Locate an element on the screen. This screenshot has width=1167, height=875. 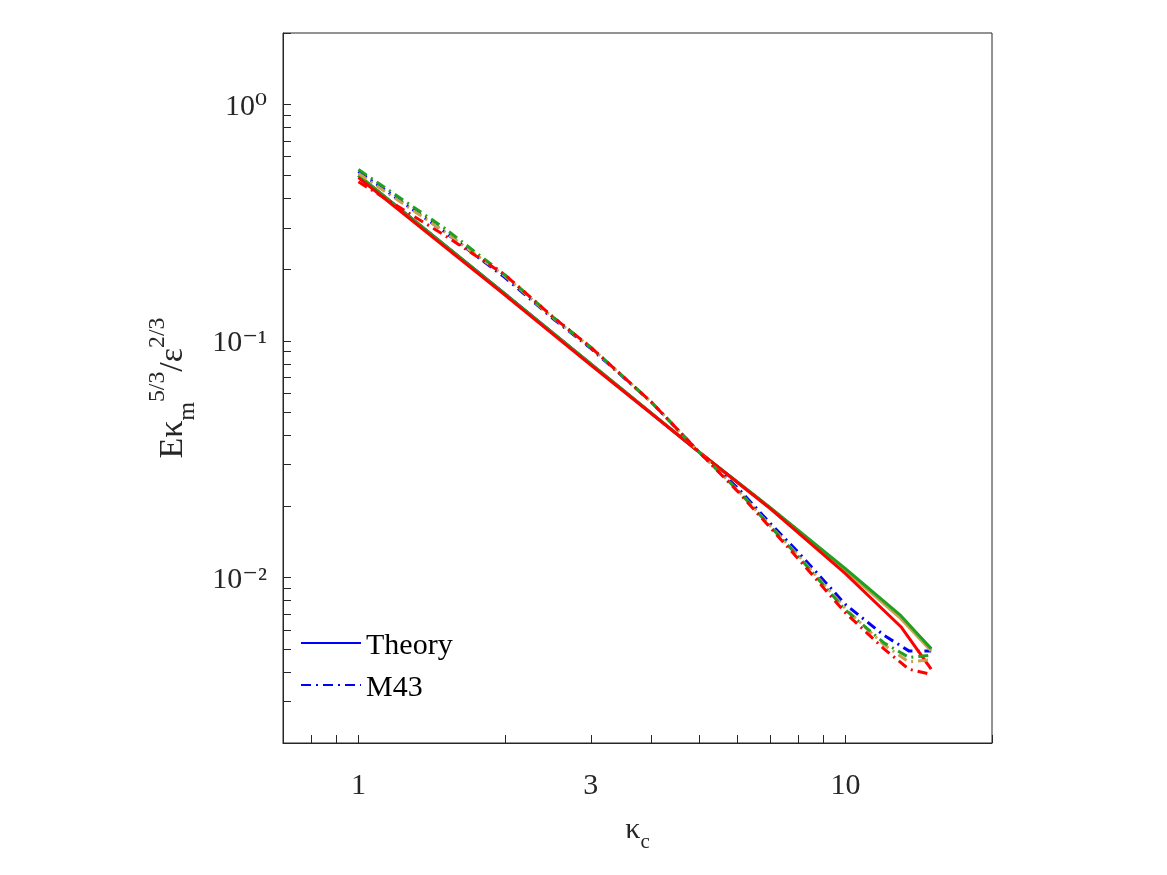
legend-label: Theory is located at coordinates (409, 643).